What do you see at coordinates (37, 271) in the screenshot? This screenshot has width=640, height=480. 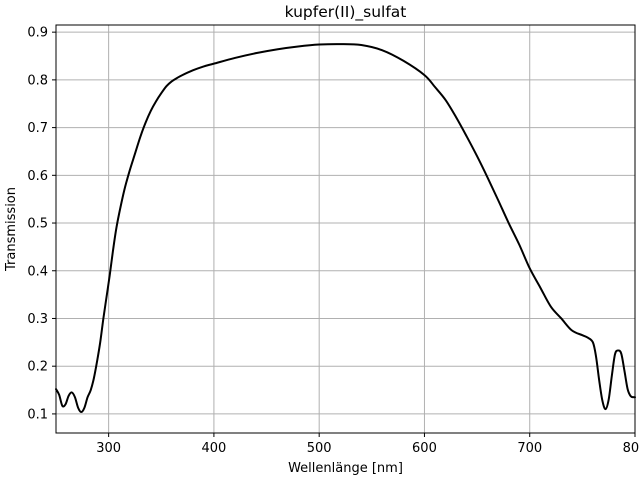 I see `y-tick-label: 0.4` at bounding box center [37, 271].